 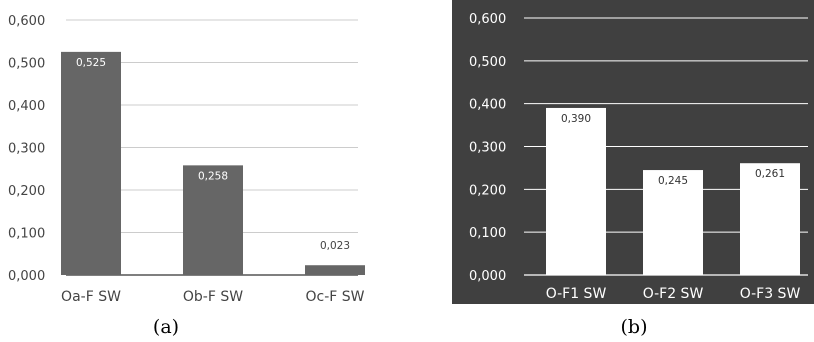 What do you see at coordinates (213, 297) in the screenshot?
I see `x-category-label: Ob-F SW` at bounding box center [213, 297].